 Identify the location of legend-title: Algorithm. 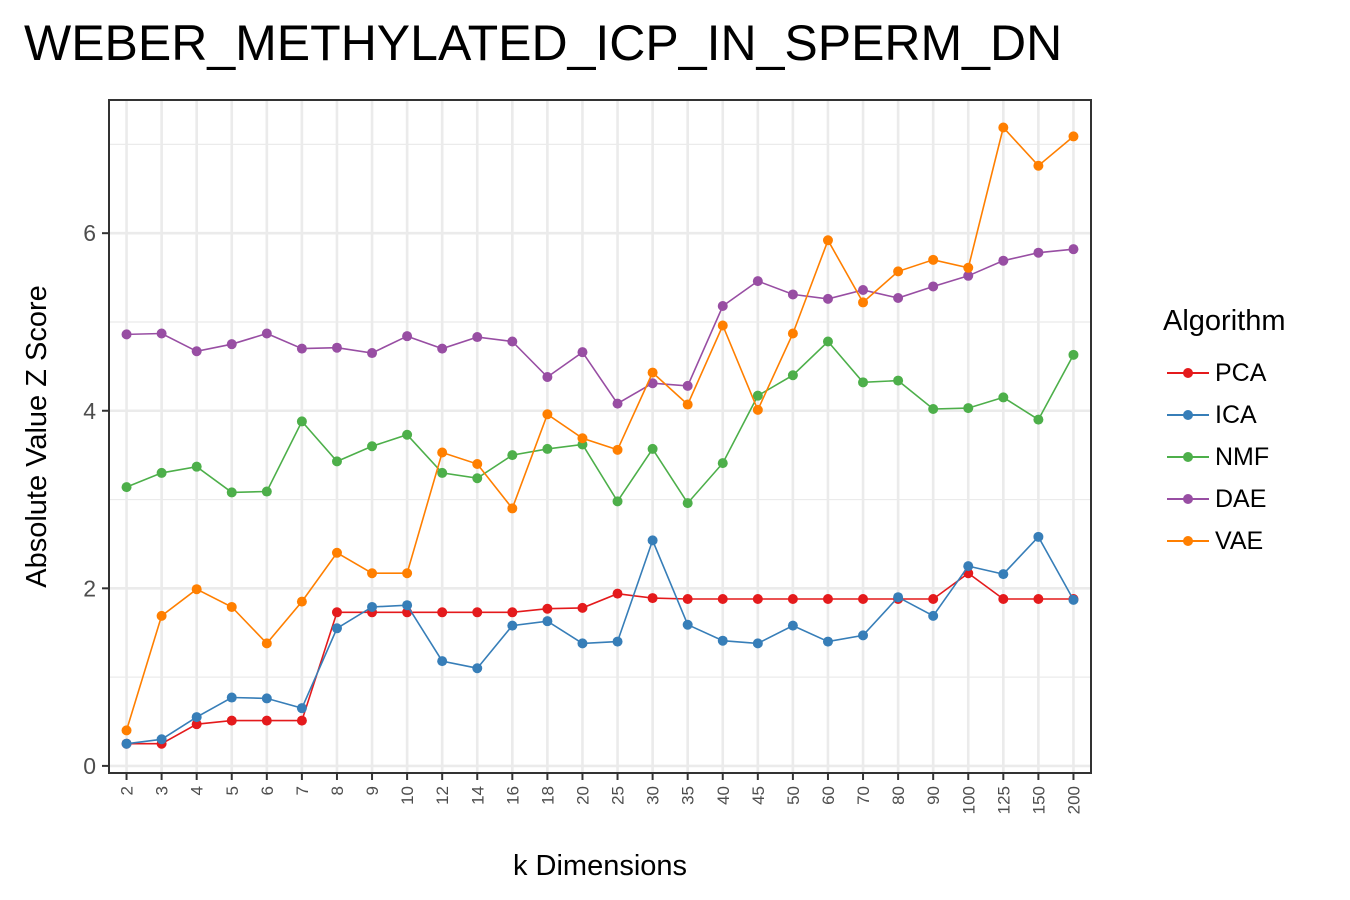
(1224, 321).